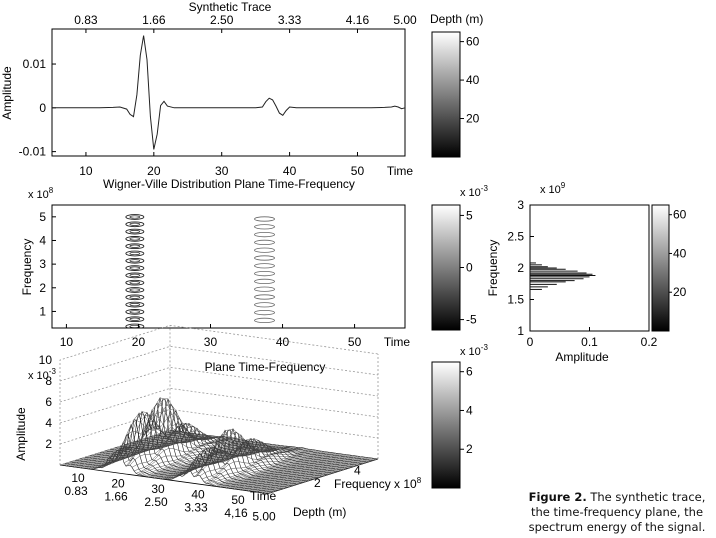 The width and height of the screenshot is (716, 538). What do you see at coordinates (680, 215) in the screenshot?
I see `spectrum-colorbar-tick-label: 60` at bounding box center [680, 215].